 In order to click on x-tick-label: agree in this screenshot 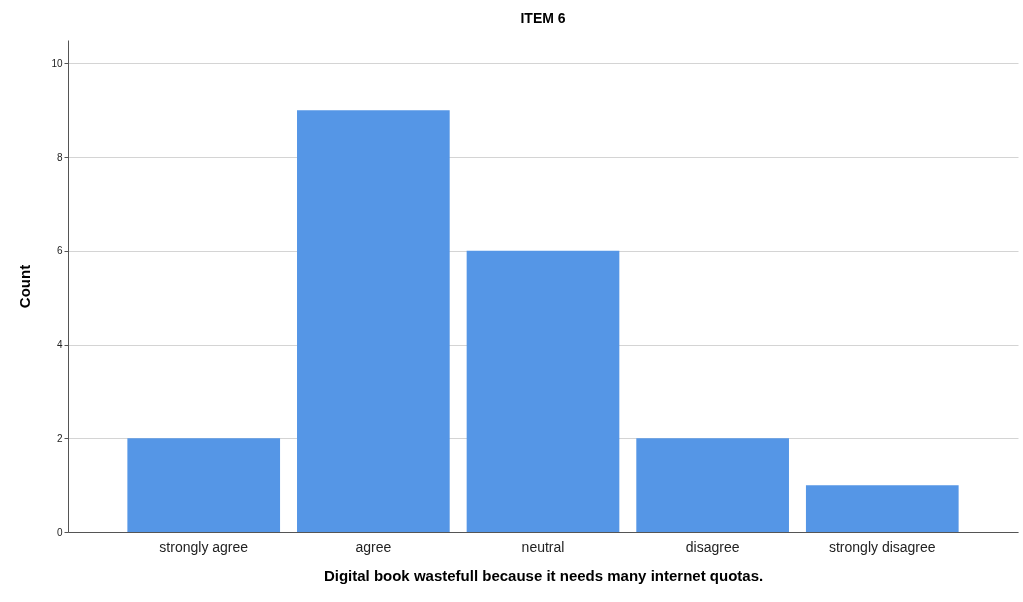, I will do `click(373, 546)`.